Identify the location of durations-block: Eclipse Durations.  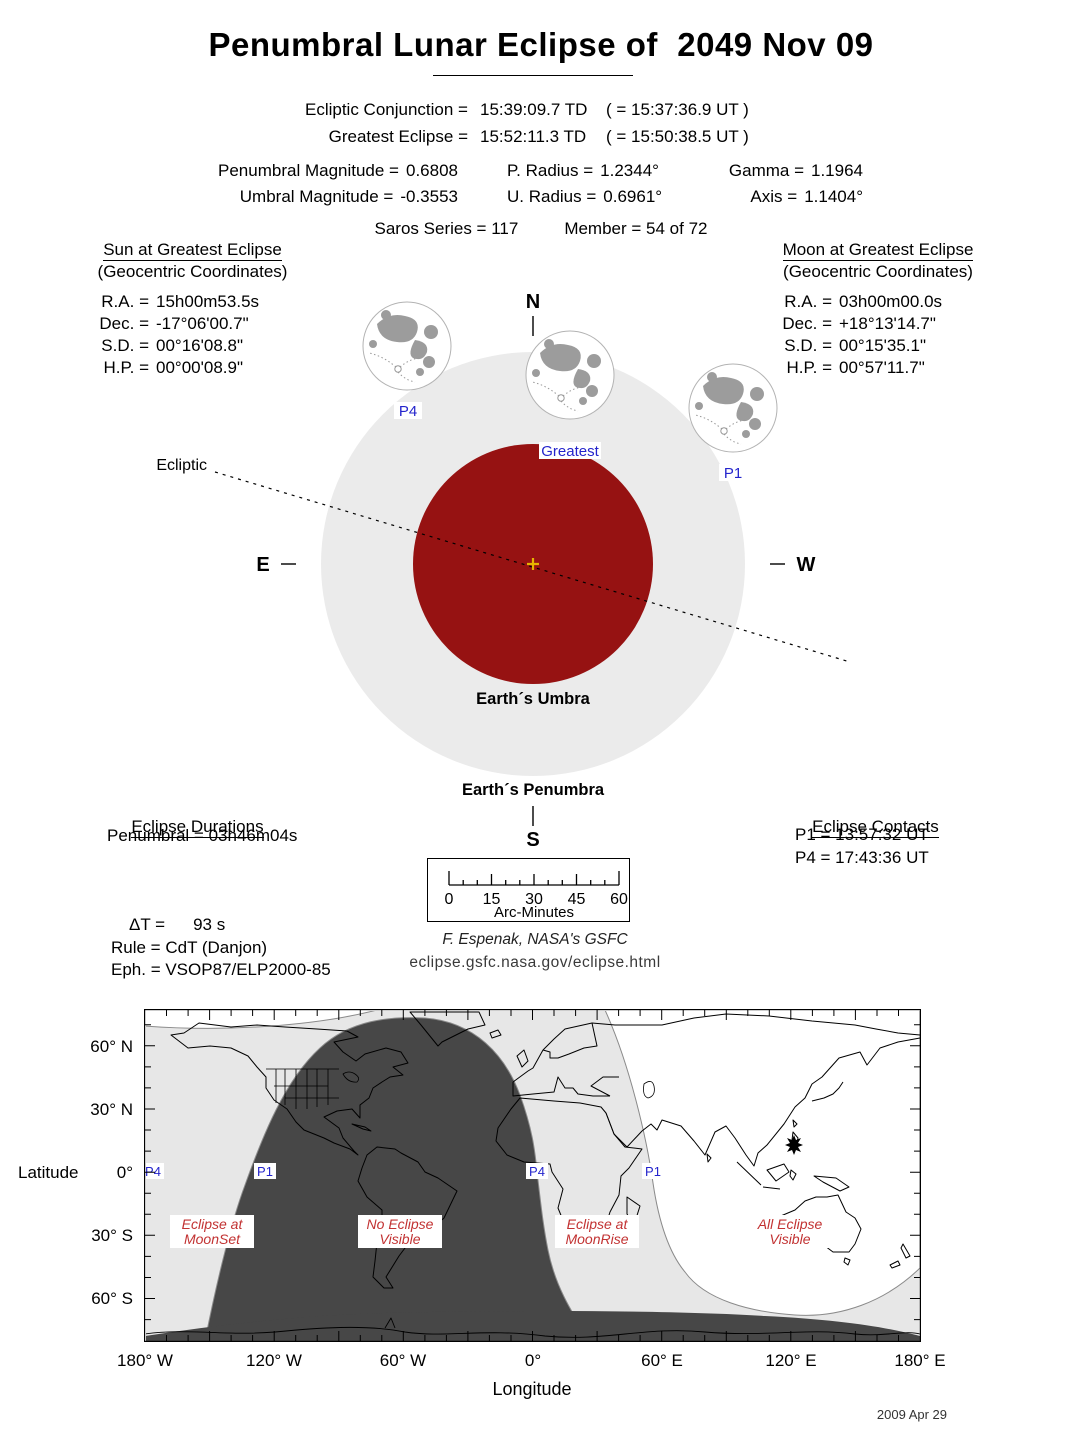
(188, 827).